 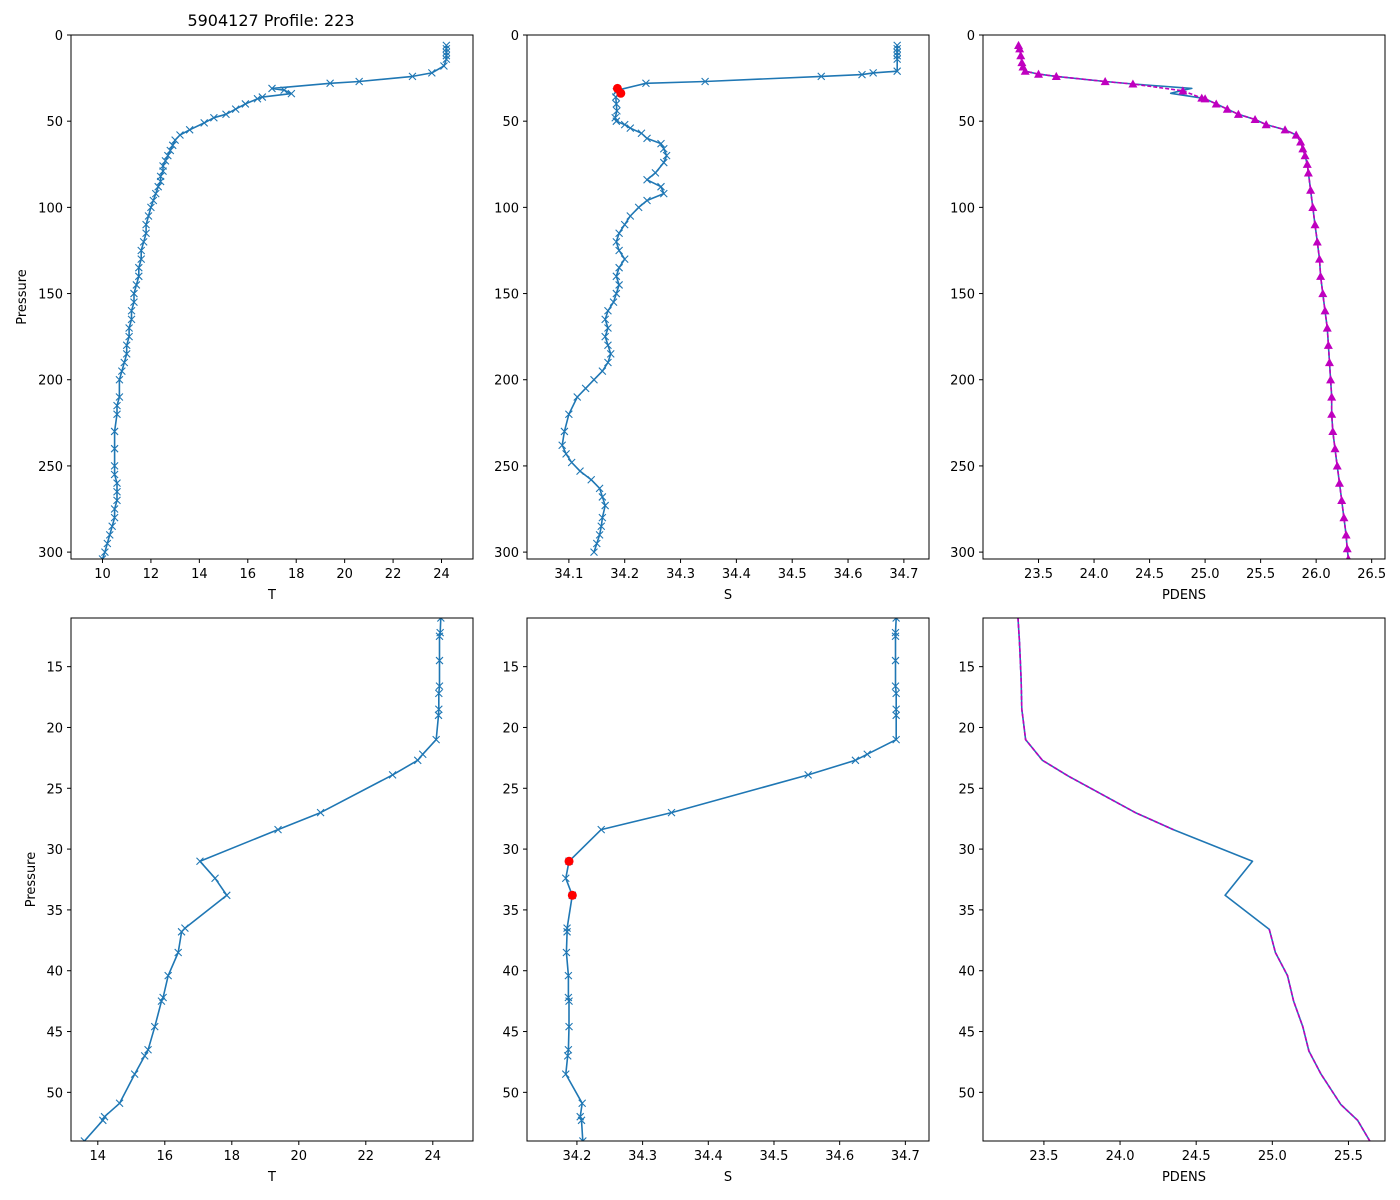 I want to click on x-tick-label: 34.4, so click(x=736, y=574).